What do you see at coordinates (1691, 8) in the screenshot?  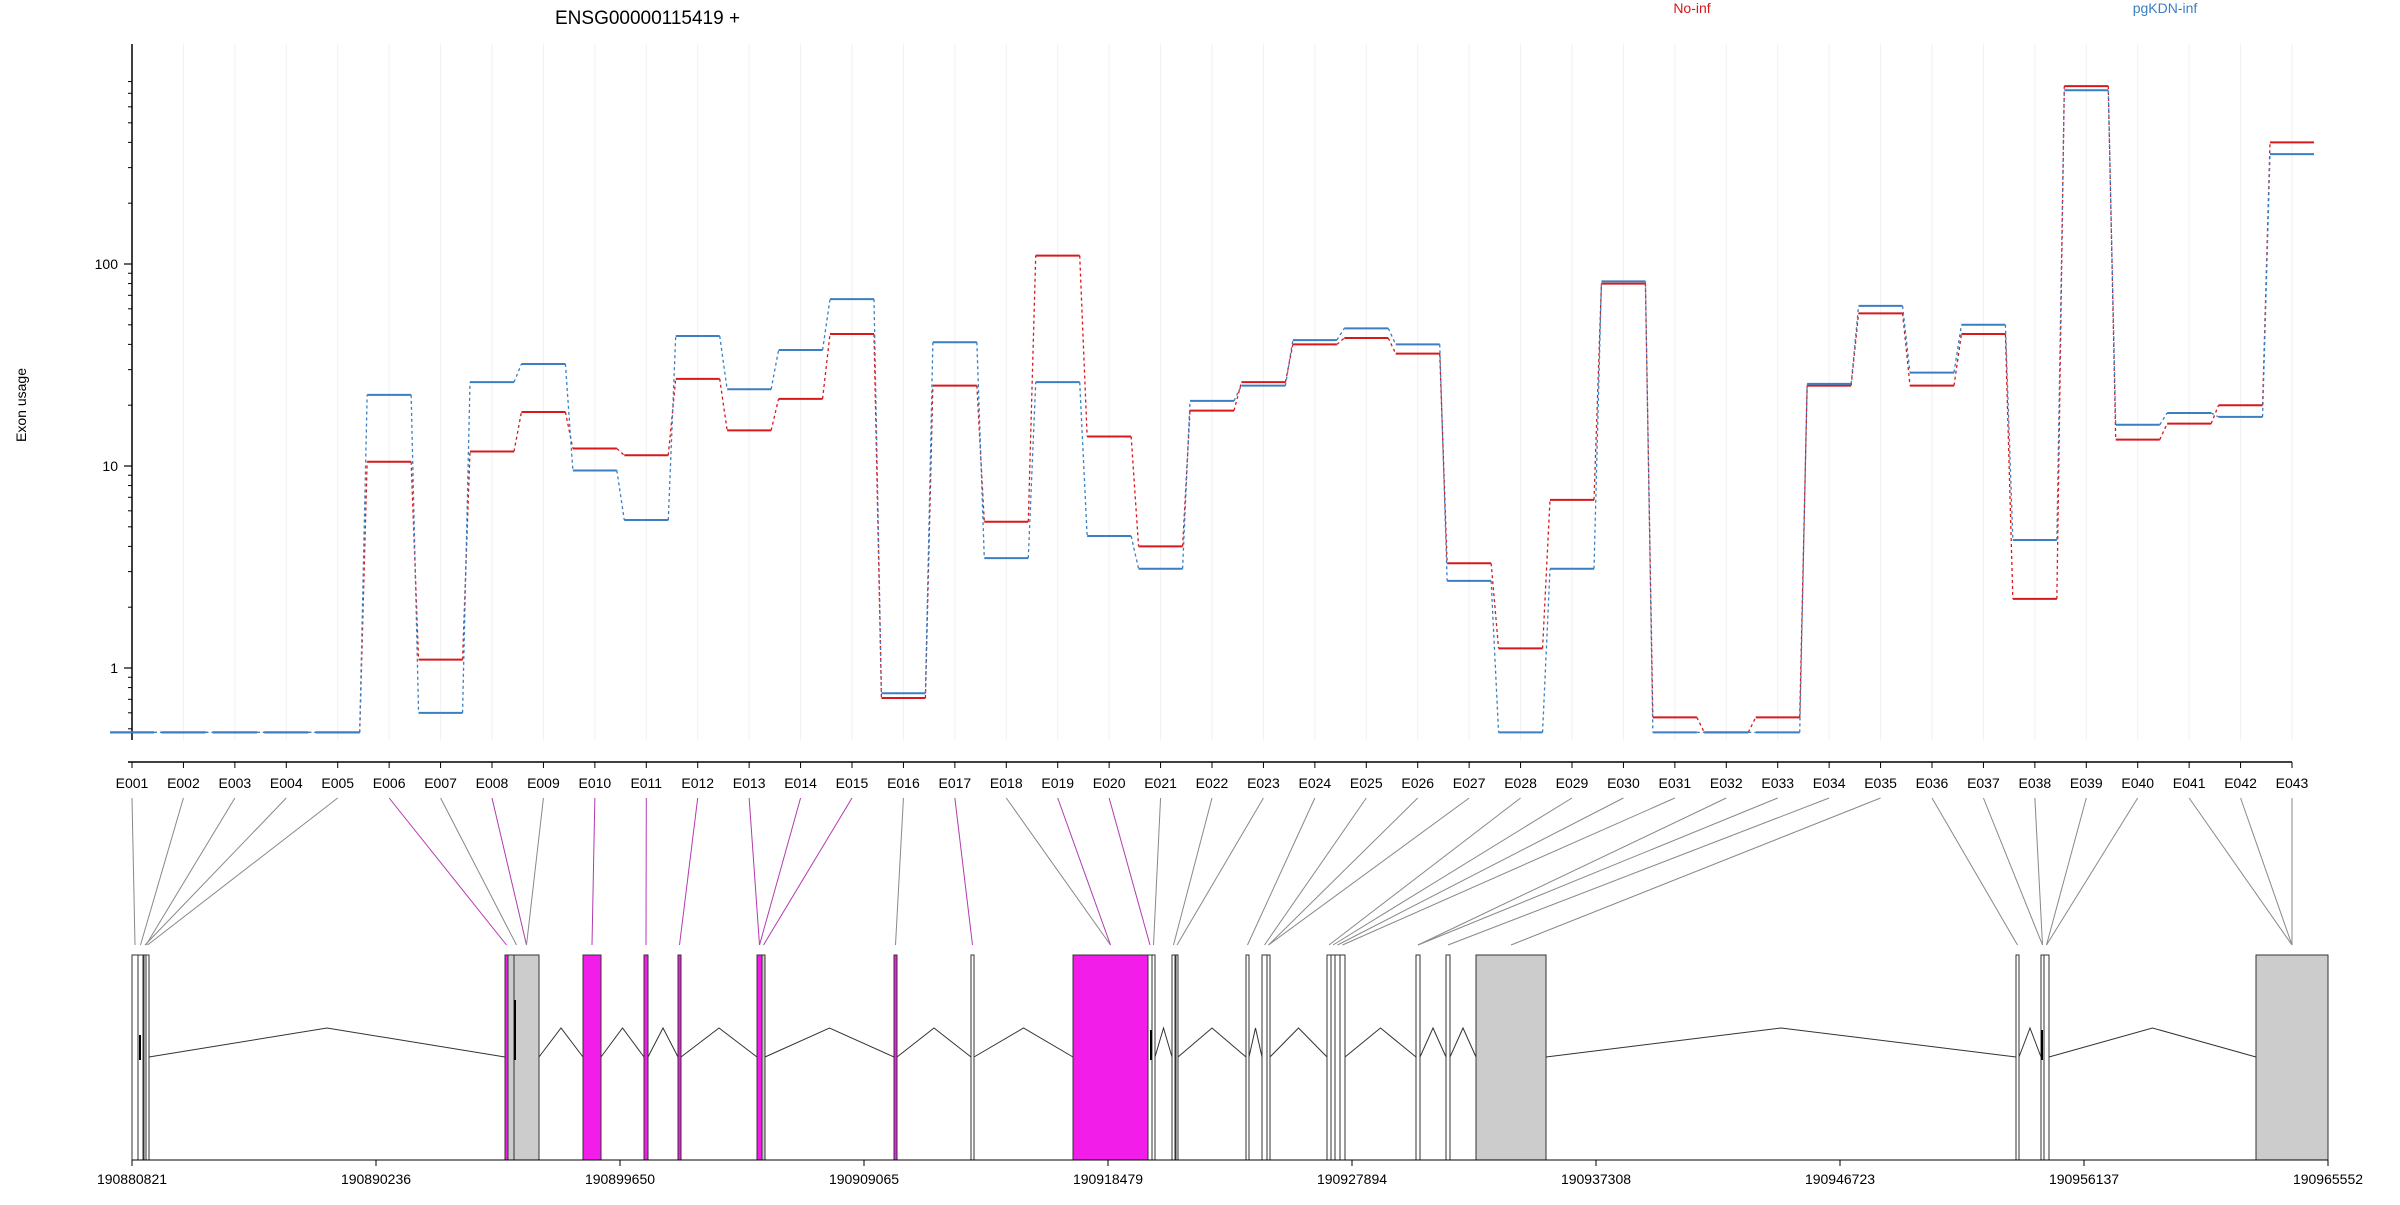 I see `legend-label-no-inf: No-inf` at bounding box center [1691, 8].